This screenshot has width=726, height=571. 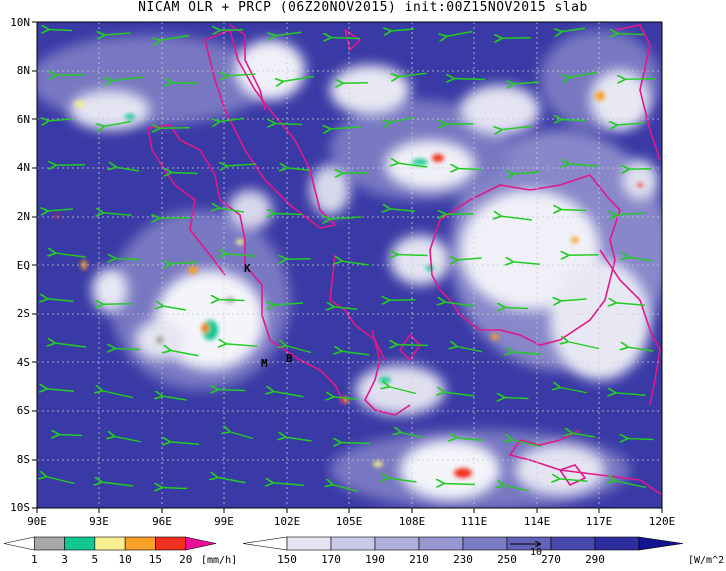 What do you see at coordinates (474, 521) in the screenshot?
I see `lon-label: 111E` at bounding box center [474, 521].